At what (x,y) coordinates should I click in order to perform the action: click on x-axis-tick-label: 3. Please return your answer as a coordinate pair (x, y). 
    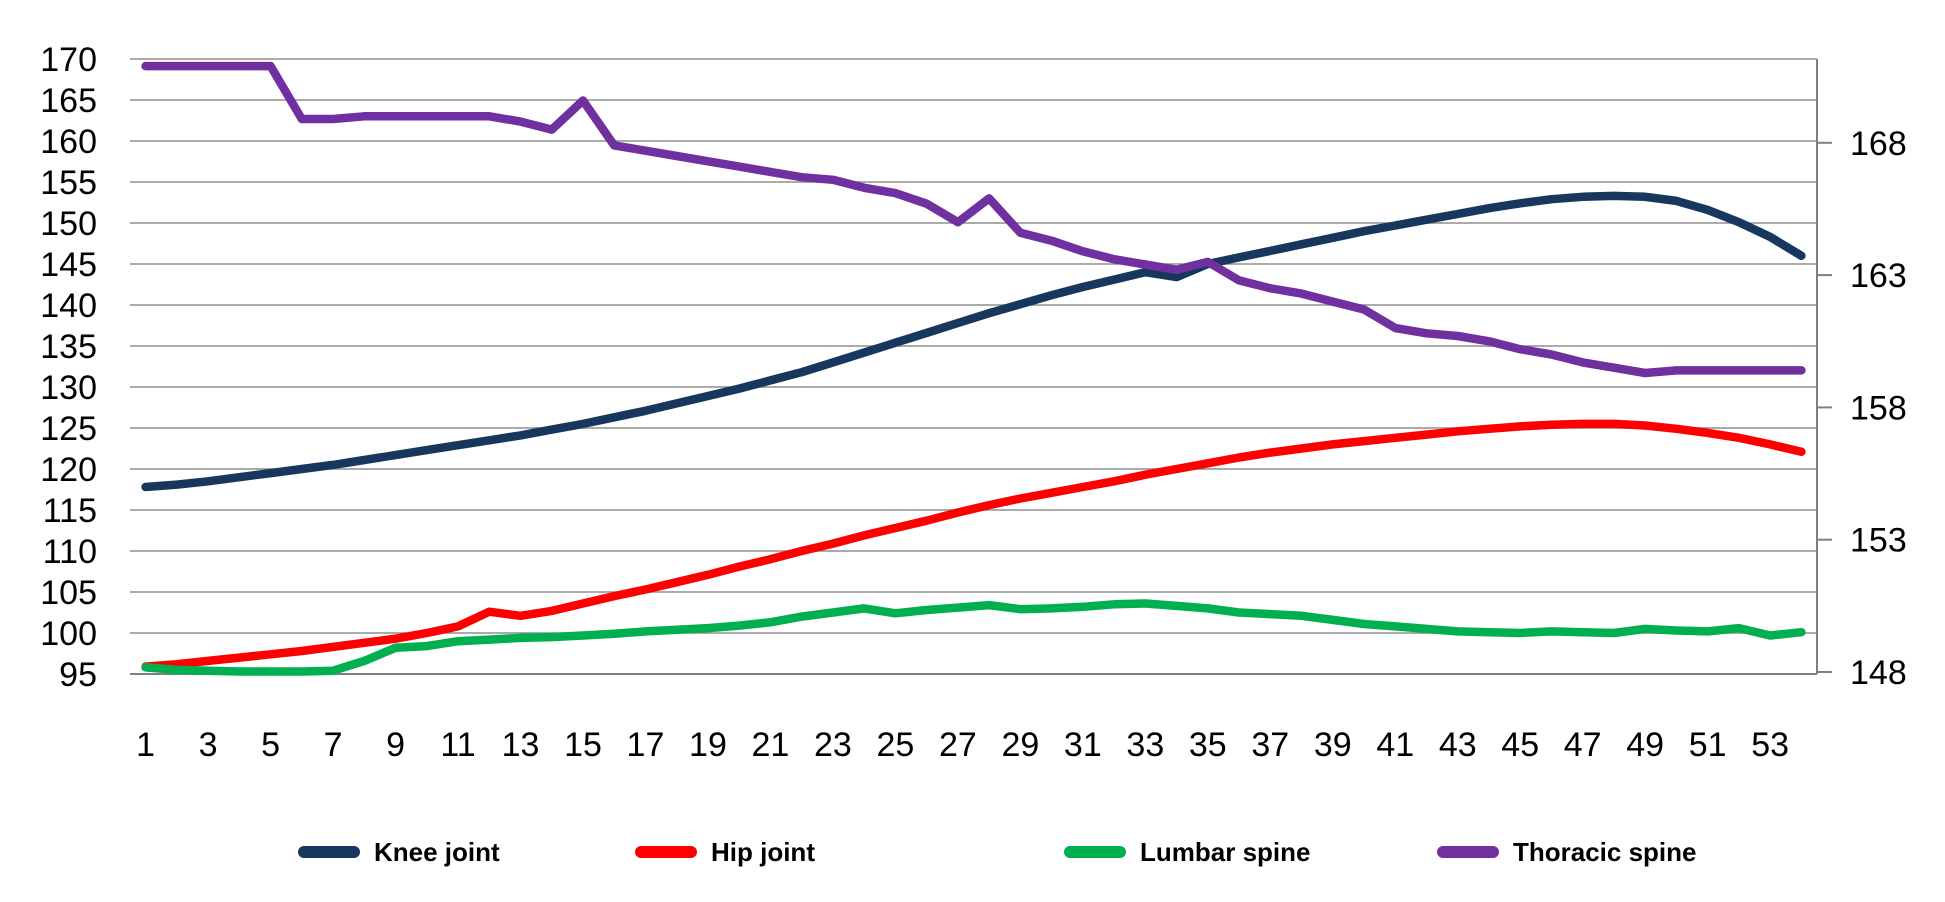
    Looking at the image, I should click on (208, 745).